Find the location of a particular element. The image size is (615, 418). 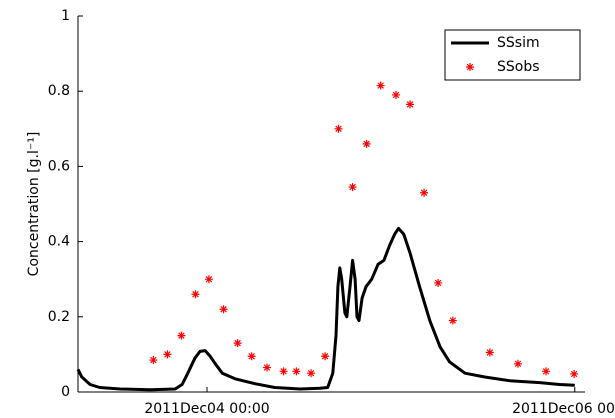

legend: SSsim SSobs is located at coordinates (512, 55).